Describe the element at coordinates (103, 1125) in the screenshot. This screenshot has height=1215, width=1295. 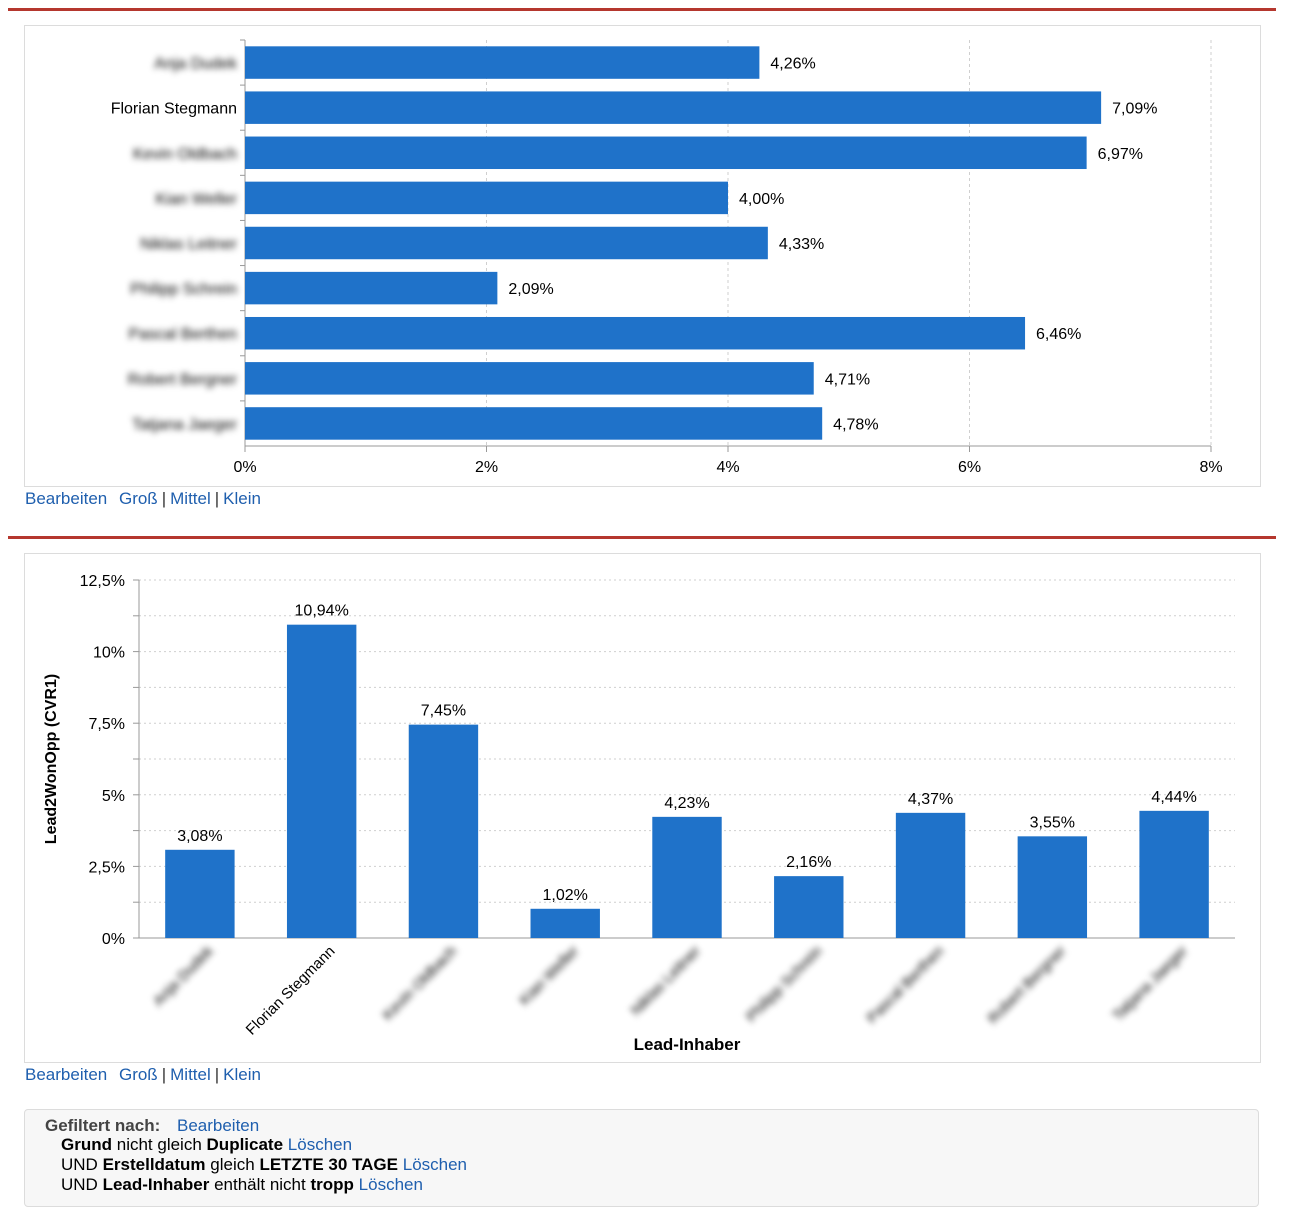
I see `filter-label: Gefiltert nach:` at that location.